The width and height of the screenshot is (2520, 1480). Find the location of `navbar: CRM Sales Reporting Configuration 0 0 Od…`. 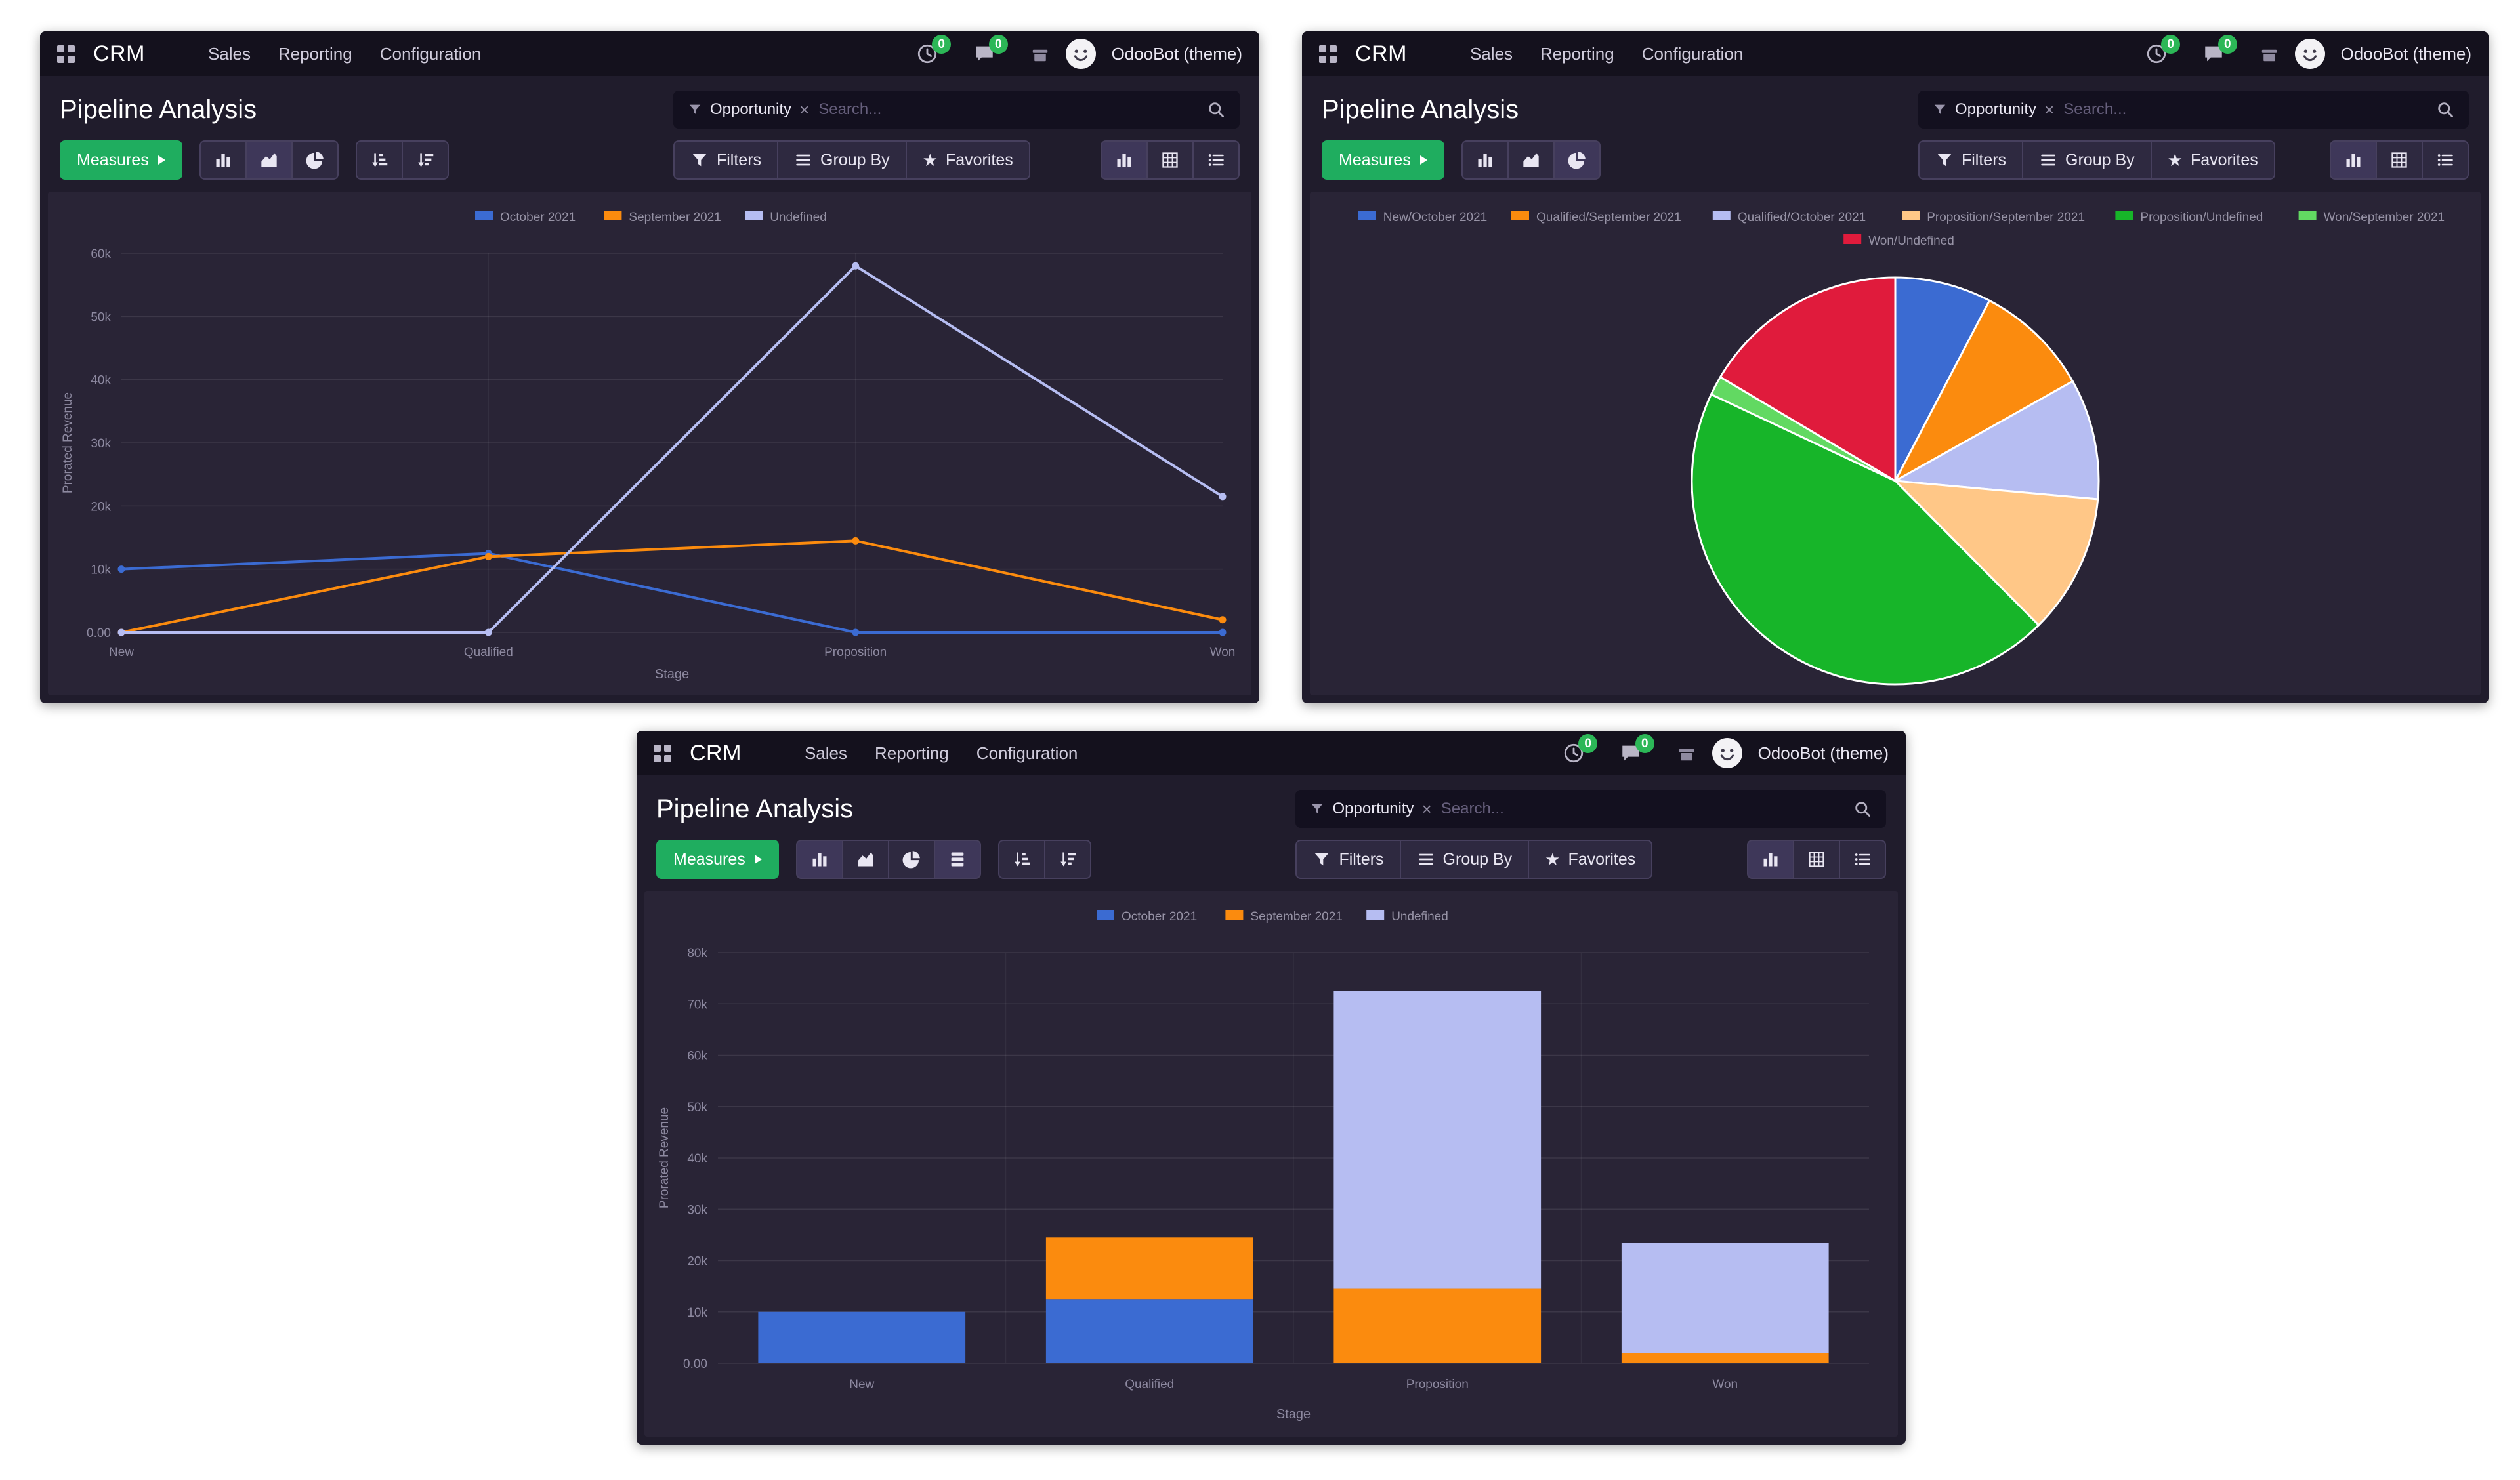

navbar: CRM Sales Reporting Configuration 0 0 Od… is located at coordinates (649, 53).